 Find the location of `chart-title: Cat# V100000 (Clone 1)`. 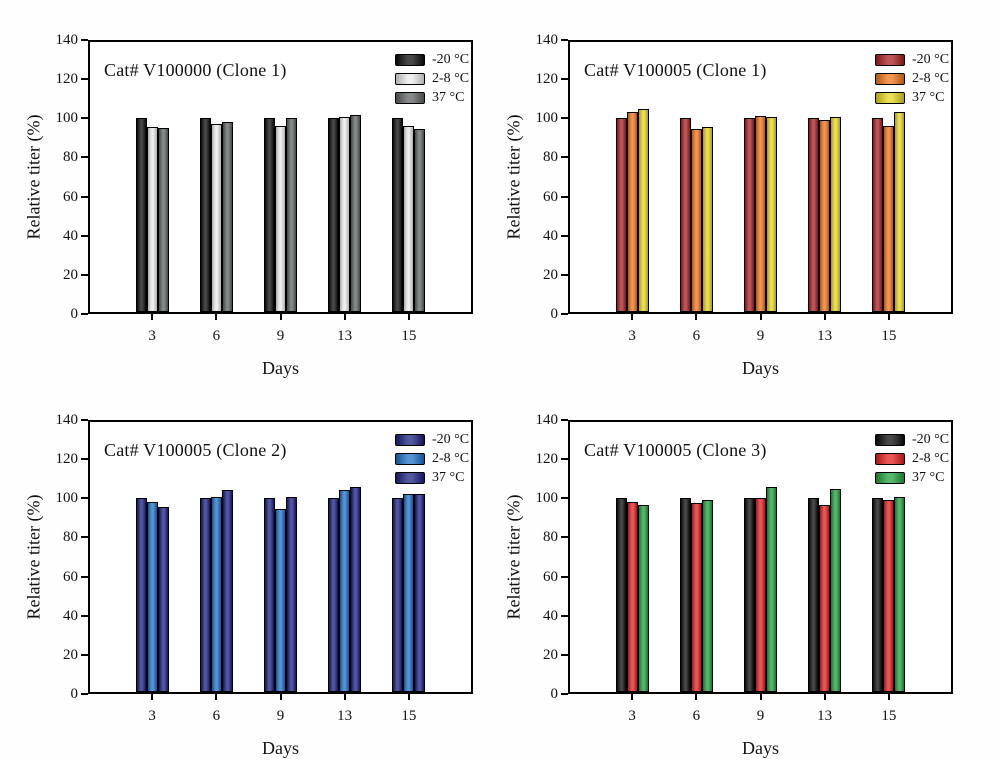

chart-title: Cat# V100000 (Clone 1) is located at coordinates (195, 70).